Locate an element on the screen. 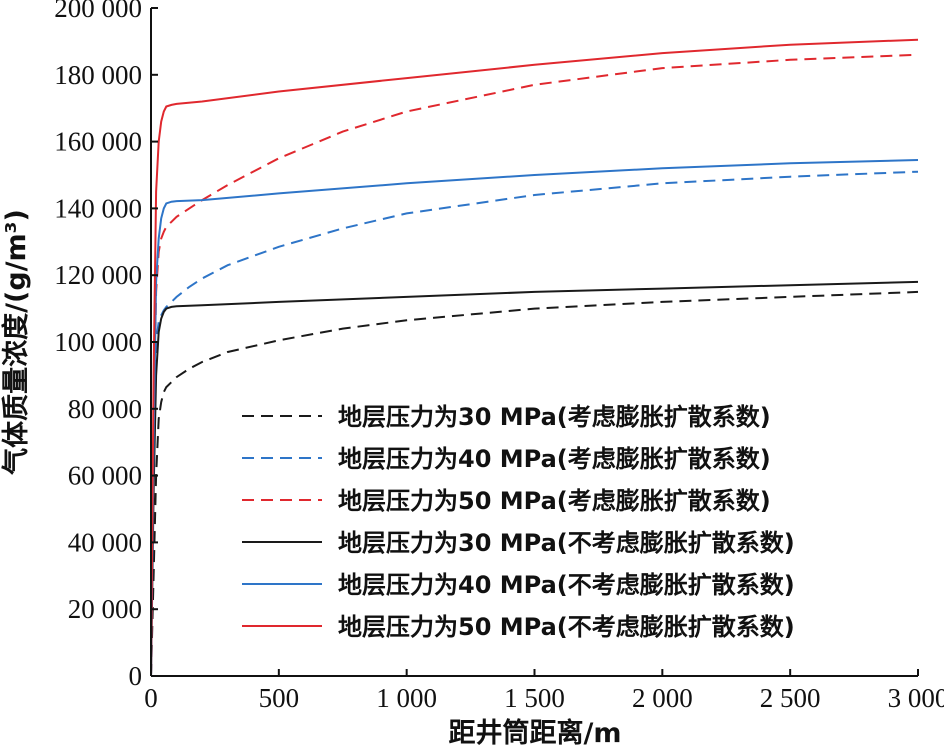 The width and height of the screenshot is (944, 750). x-axis-title: 距井筒距离/m is located at coordinates (535, 733).